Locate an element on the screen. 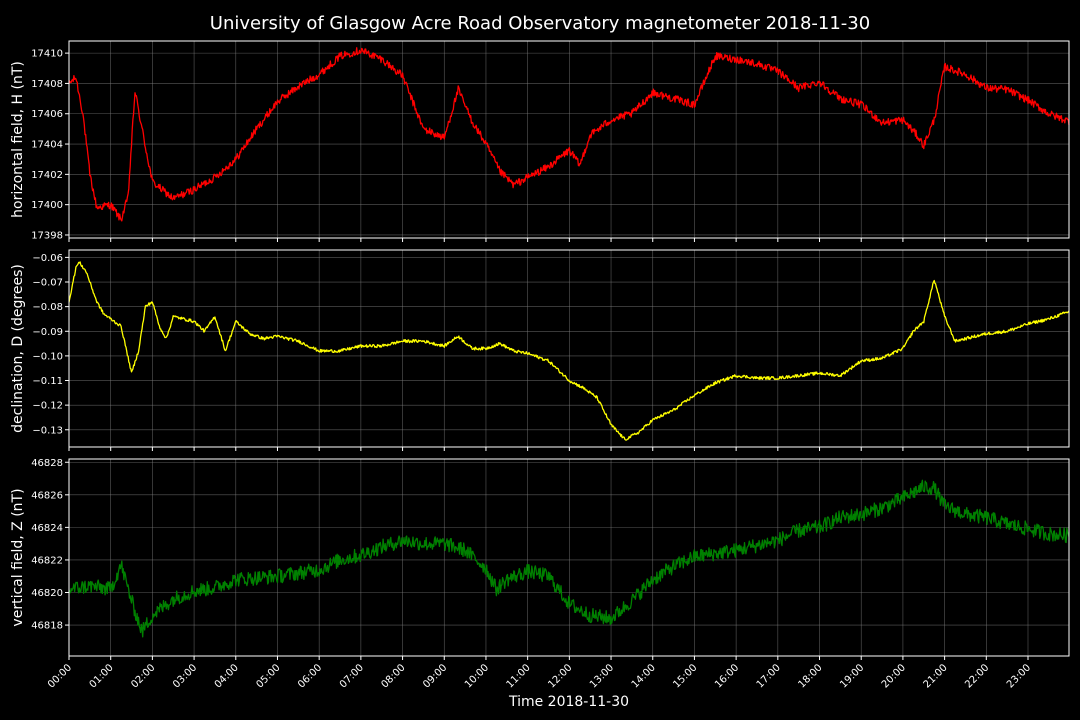 The image size is (1080, 720). x-tick-label: 07:00 is located at coordinates (352, 676).